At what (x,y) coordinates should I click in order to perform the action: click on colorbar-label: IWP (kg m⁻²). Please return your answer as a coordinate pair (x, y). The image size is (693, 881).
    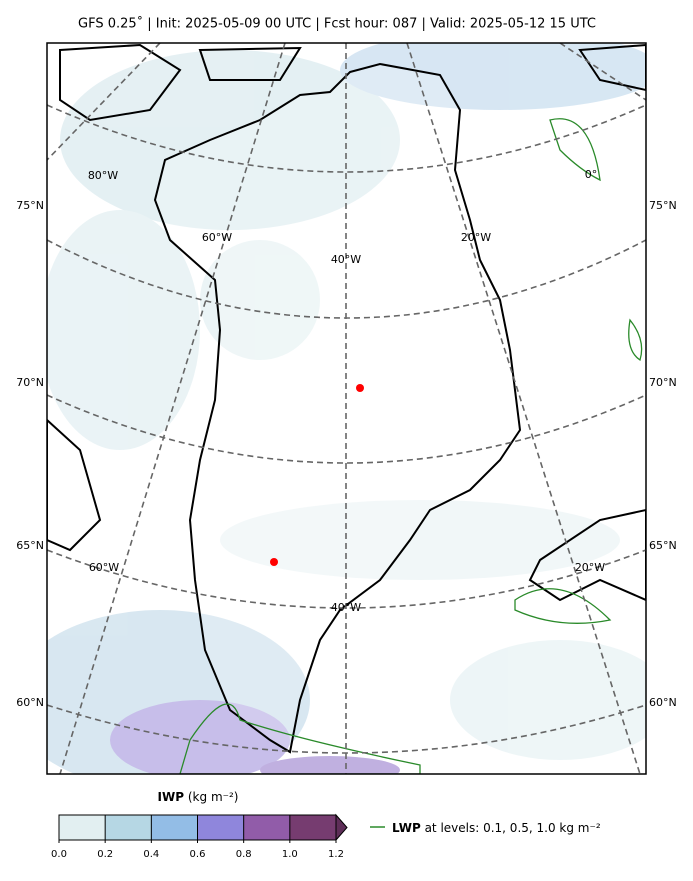
    Looking at the image, I should click on (198, 797).